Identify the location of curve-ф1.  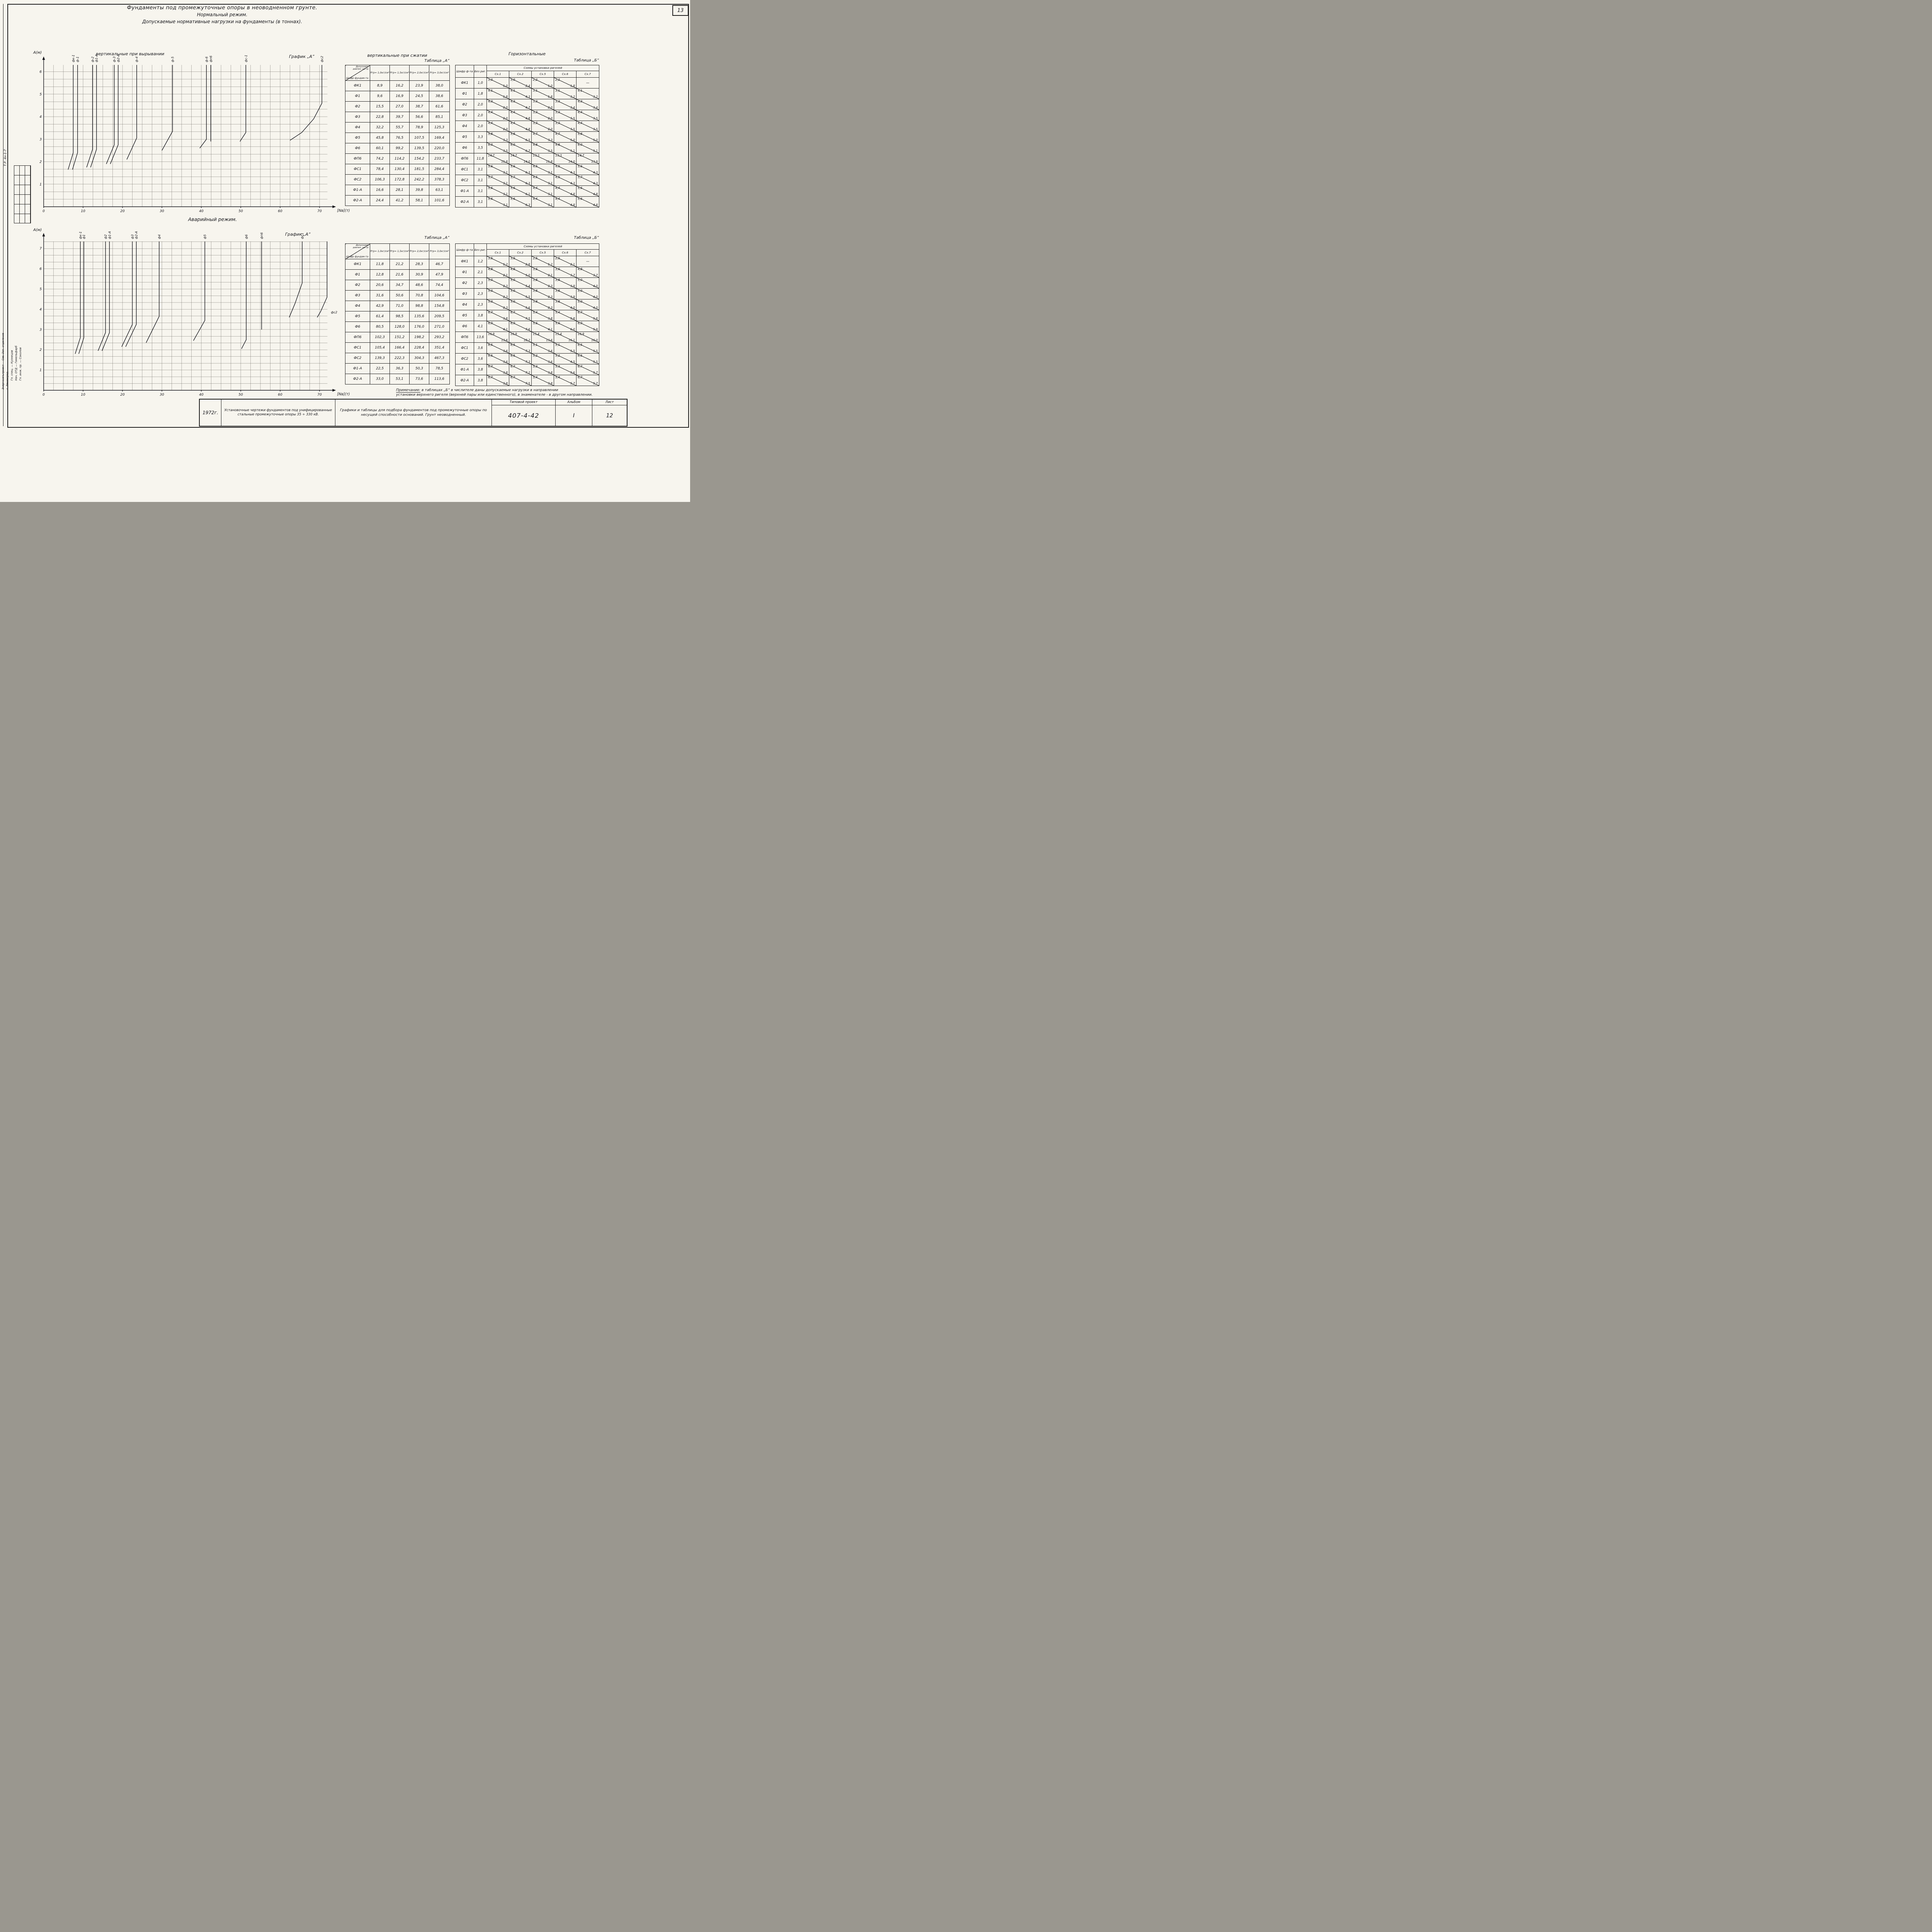
(81, 298).